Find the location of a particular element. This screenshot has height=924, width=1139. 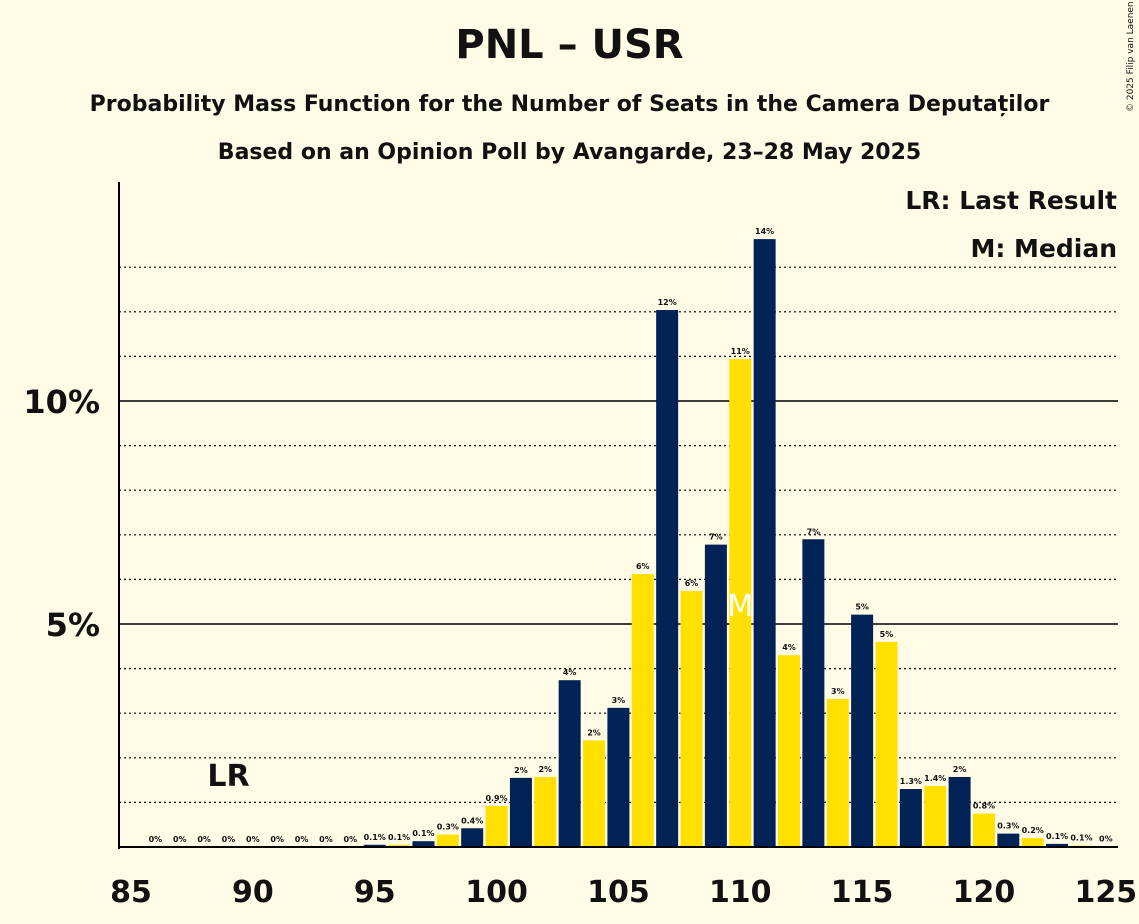

data-label: 0.2% is located at coordinates (1033, 830).